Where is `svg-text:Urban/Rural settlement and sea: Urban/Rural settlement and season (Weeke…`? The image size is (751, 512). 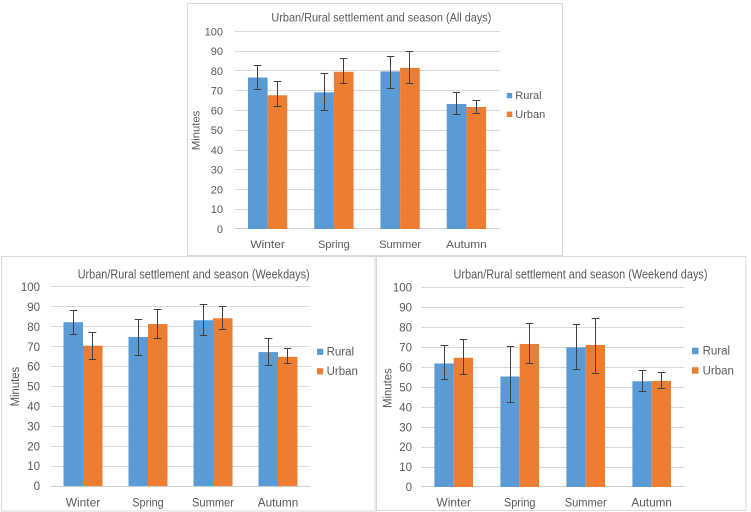
svg-text:Urban/Rural settlement and sea: Urban/Rural settlement and season (Weeke… is located at coordinates (581, 273).